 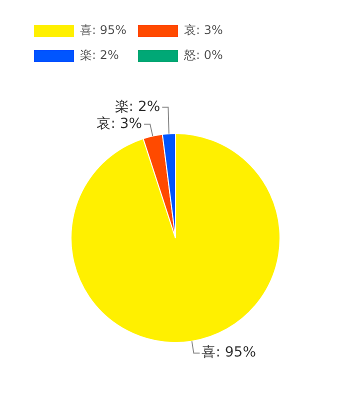 I want to click on legend-label: 怒: 0%, so click(x=203, y=55).